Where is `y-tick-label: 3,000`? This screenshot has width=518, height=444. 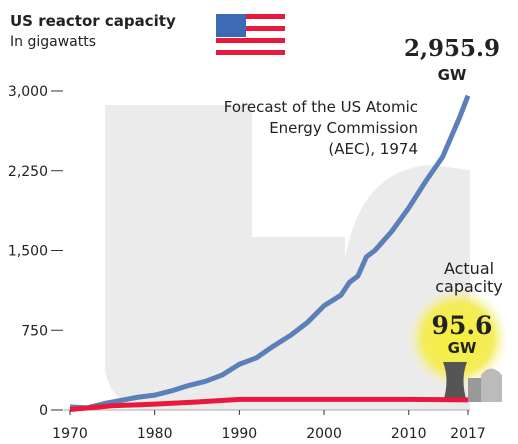
y-tick-label: 3,000 is located at coordinates (28, 92).